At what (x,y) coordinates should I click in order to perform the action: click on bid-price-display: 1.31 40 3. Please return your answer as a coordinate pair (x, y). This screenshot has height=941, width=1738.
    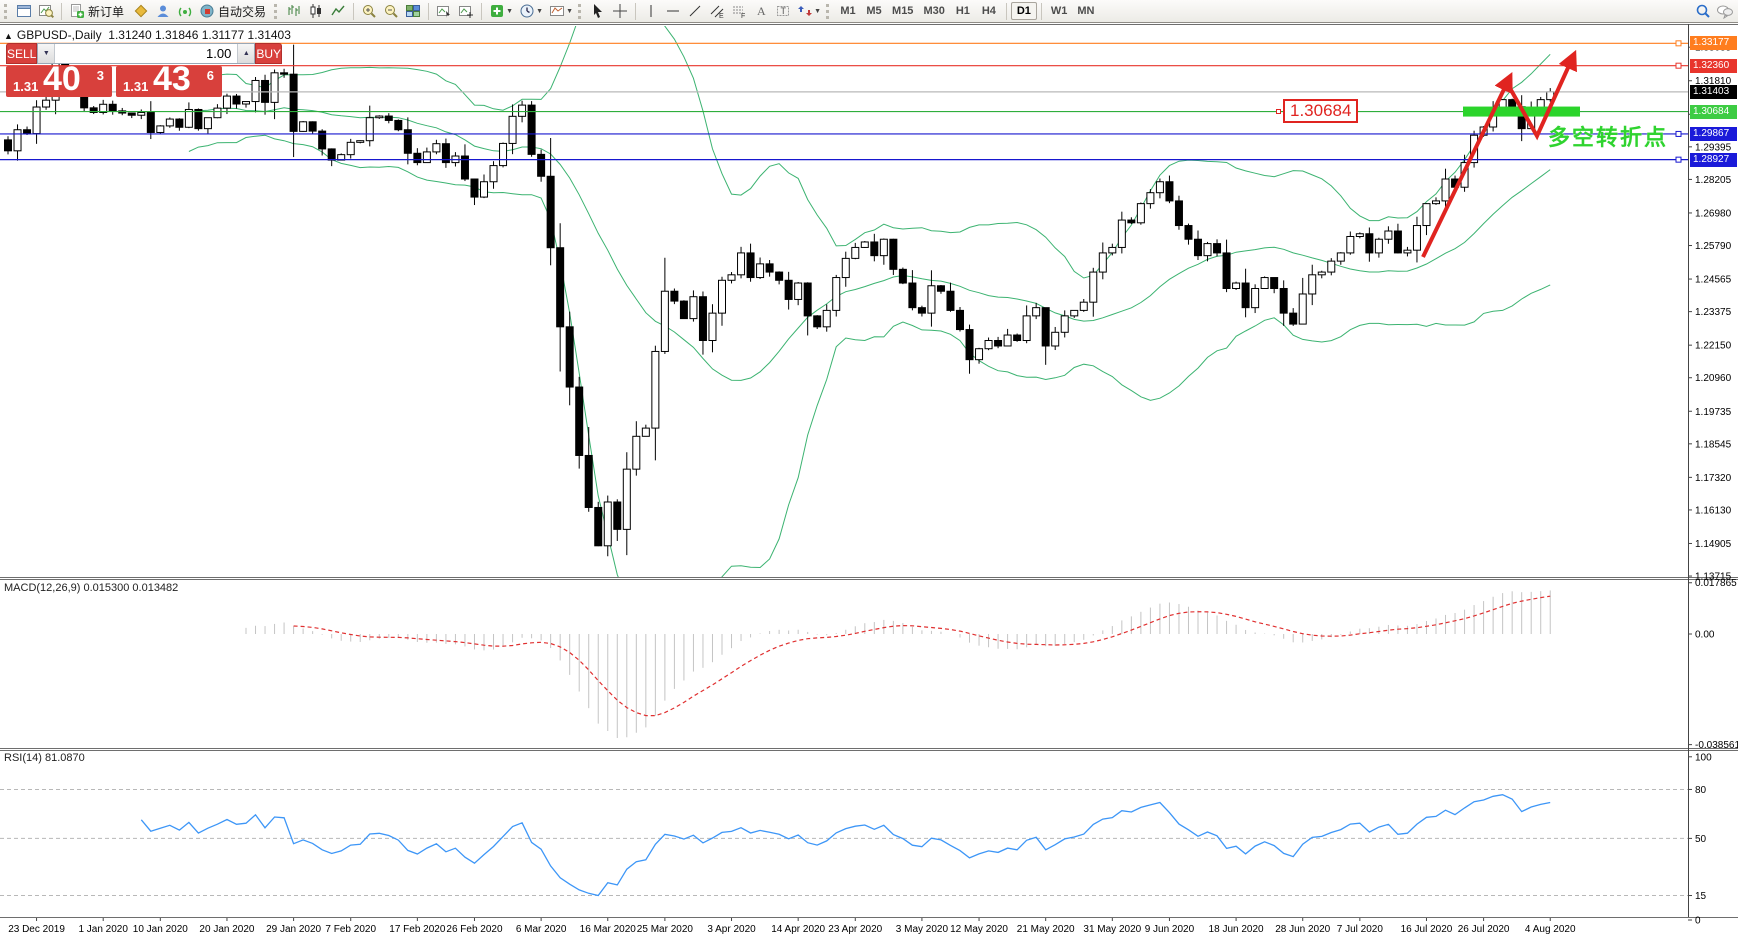
    Looking at the image, I should click on (59, 81).